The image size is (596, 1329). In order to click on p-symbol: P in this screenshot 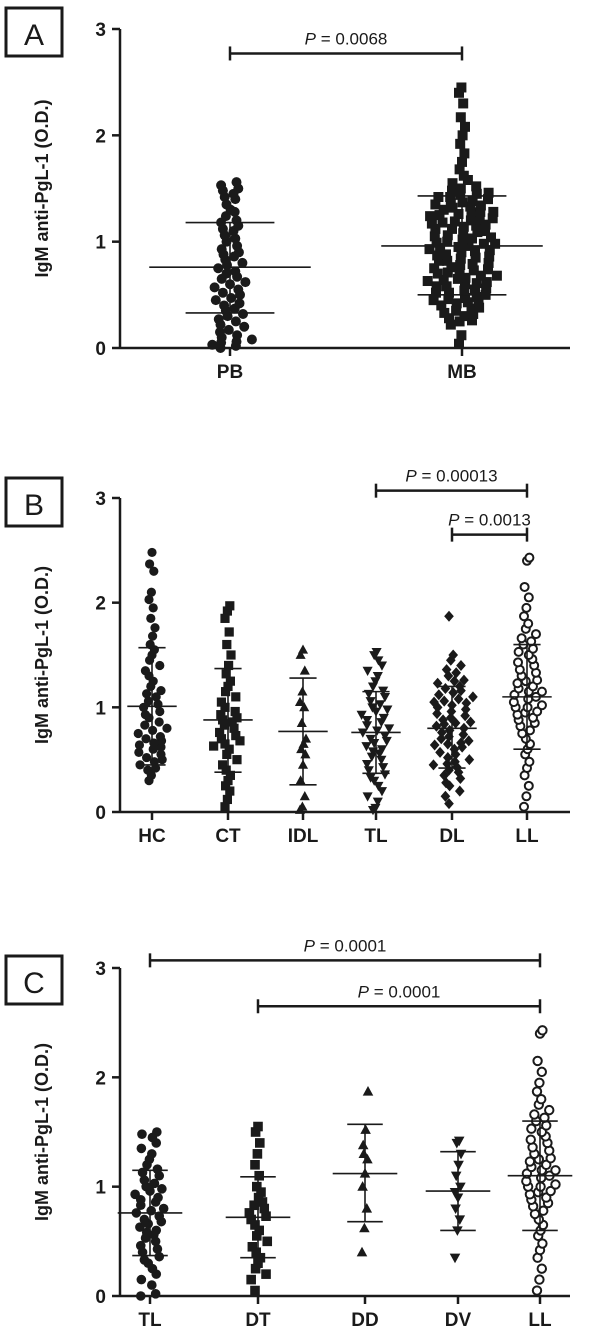, I will do `click(411, 476)`.